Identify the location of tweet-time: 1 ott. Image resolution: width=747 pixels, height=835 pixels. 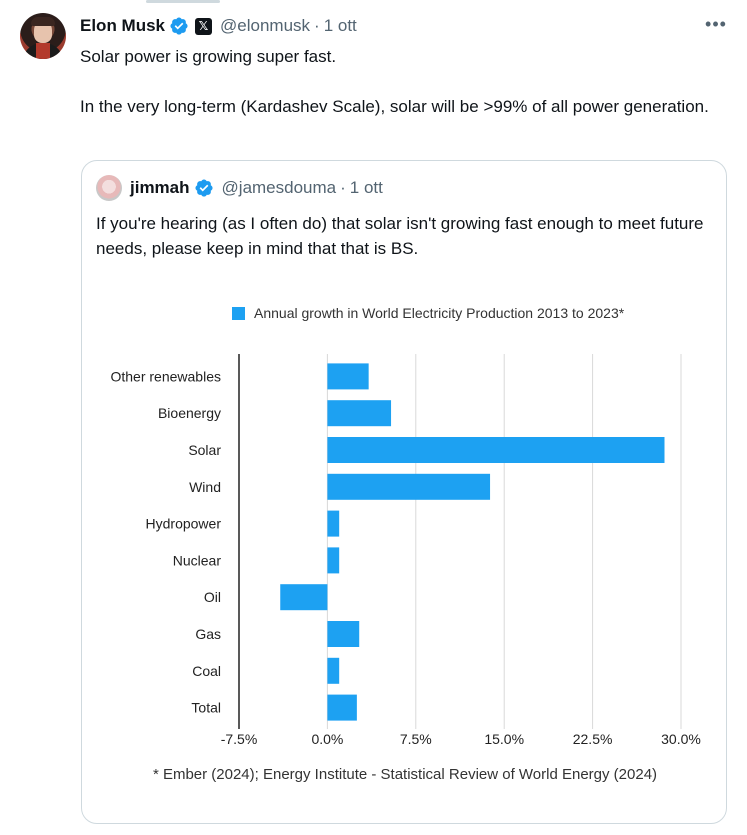
(340, 25).